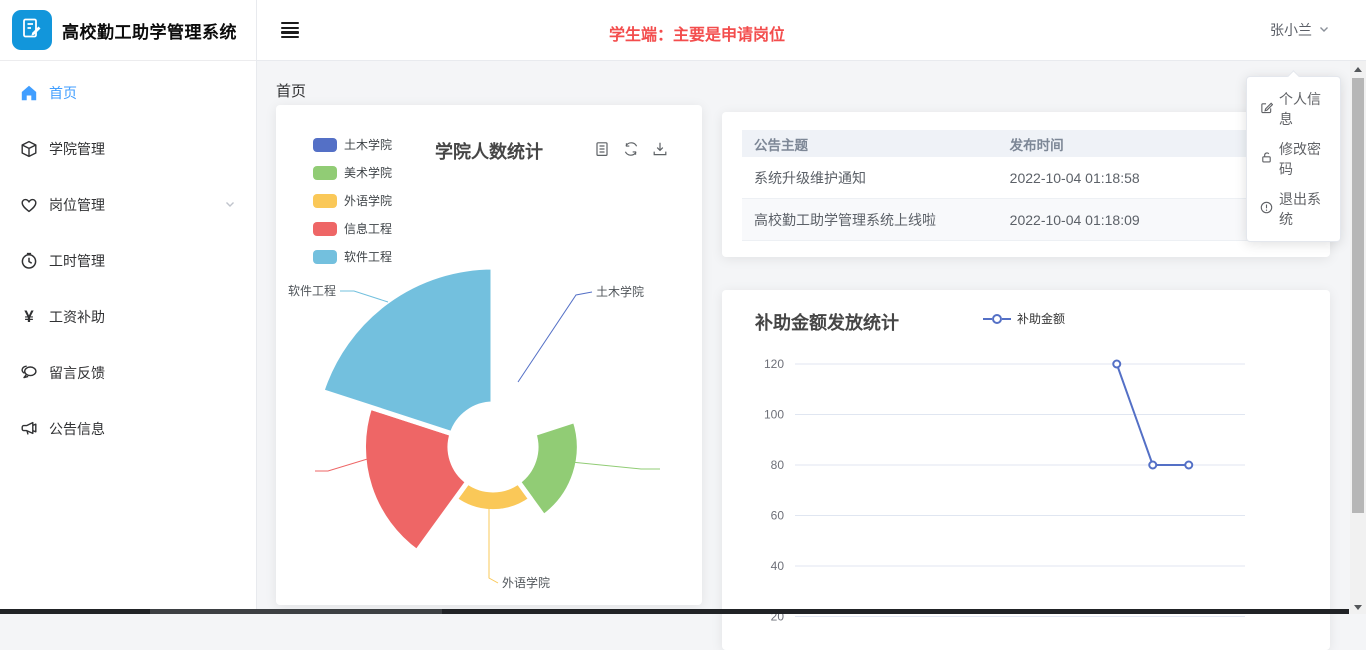 This screenshot has width=1366, height=650. I want to click on edit-square-icon, so click(1267, 109).